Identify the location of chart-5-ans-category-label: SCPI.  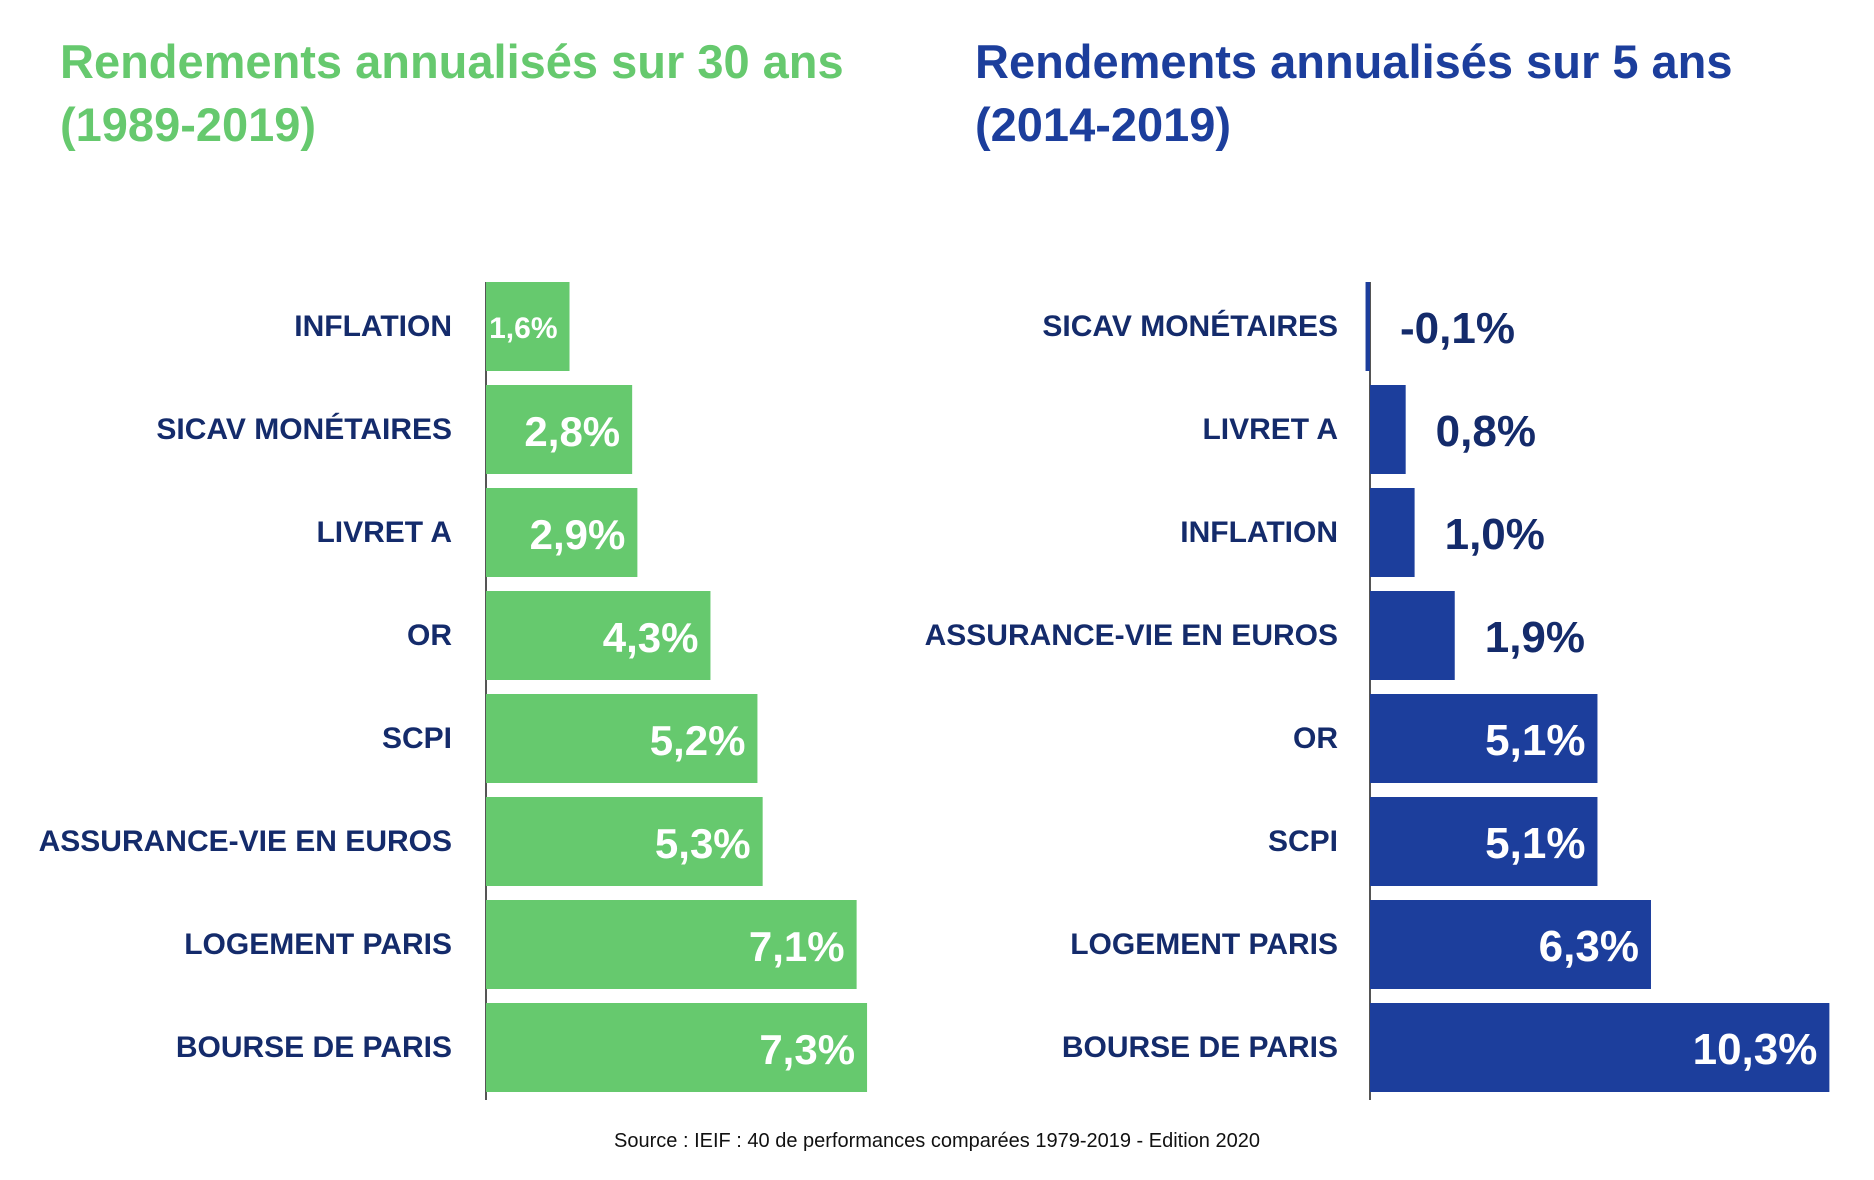
(1303, 841).